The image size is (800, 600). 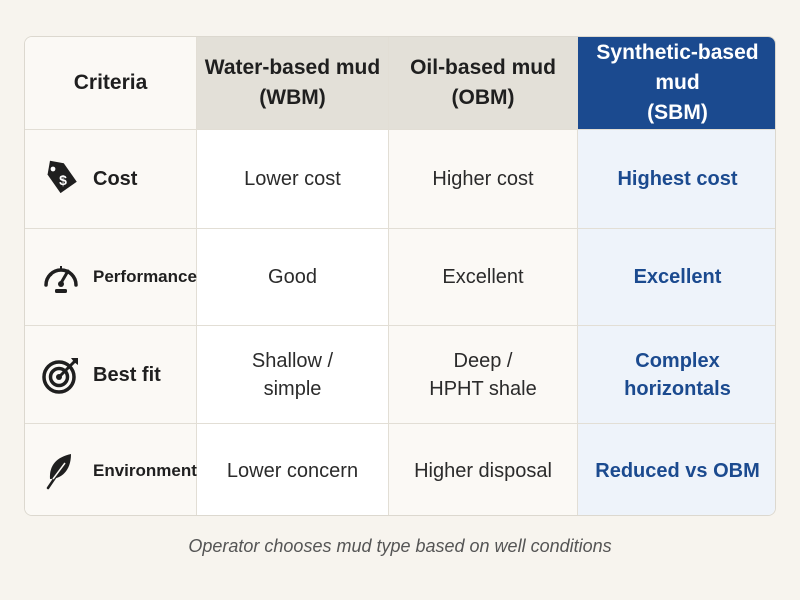 I want to click on cell-best-fit-wbm-line-2: simple, so click(x=292, y=388).